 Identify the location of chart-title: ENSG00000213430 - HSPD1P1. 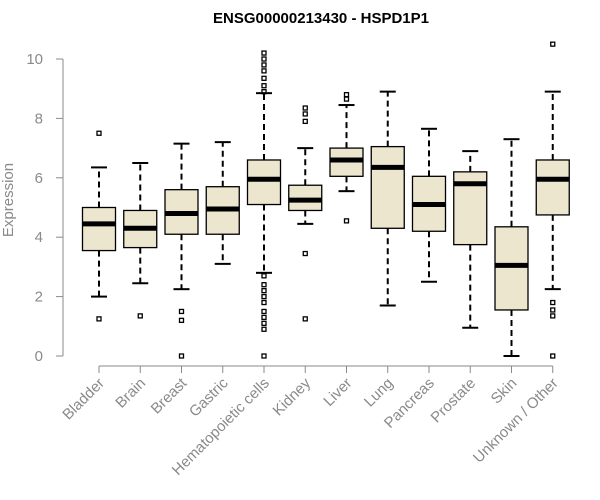
(321, 18).